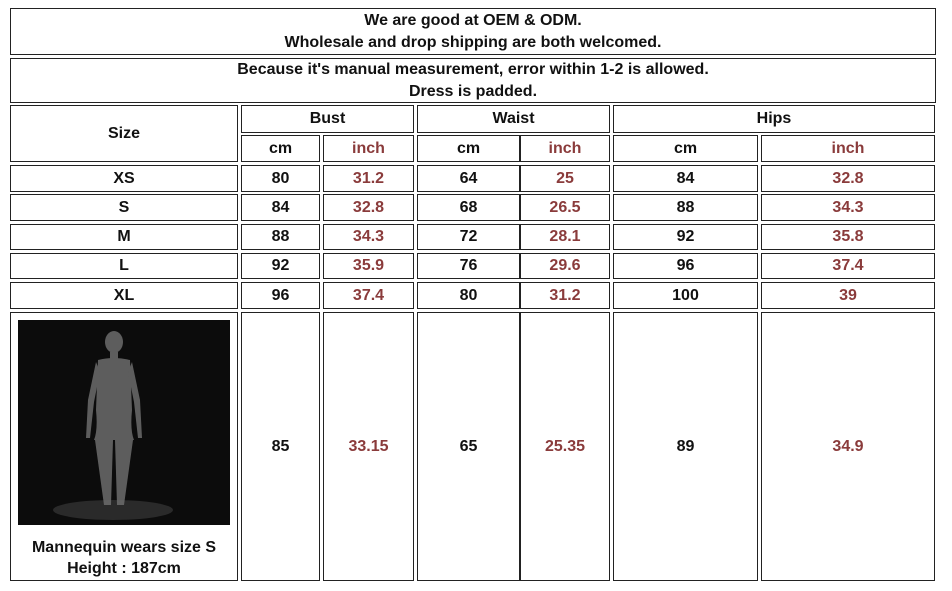  I want to click on mannequin-measure: 33.15, so click(368, 446).